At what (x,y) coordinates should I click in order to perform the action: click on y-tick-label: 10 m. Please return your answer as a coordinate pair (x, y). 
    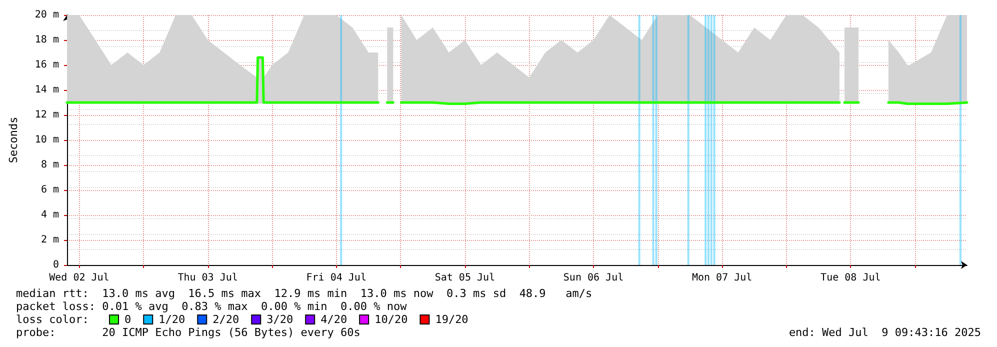
    Looking at the image, I should click on (46, 140).